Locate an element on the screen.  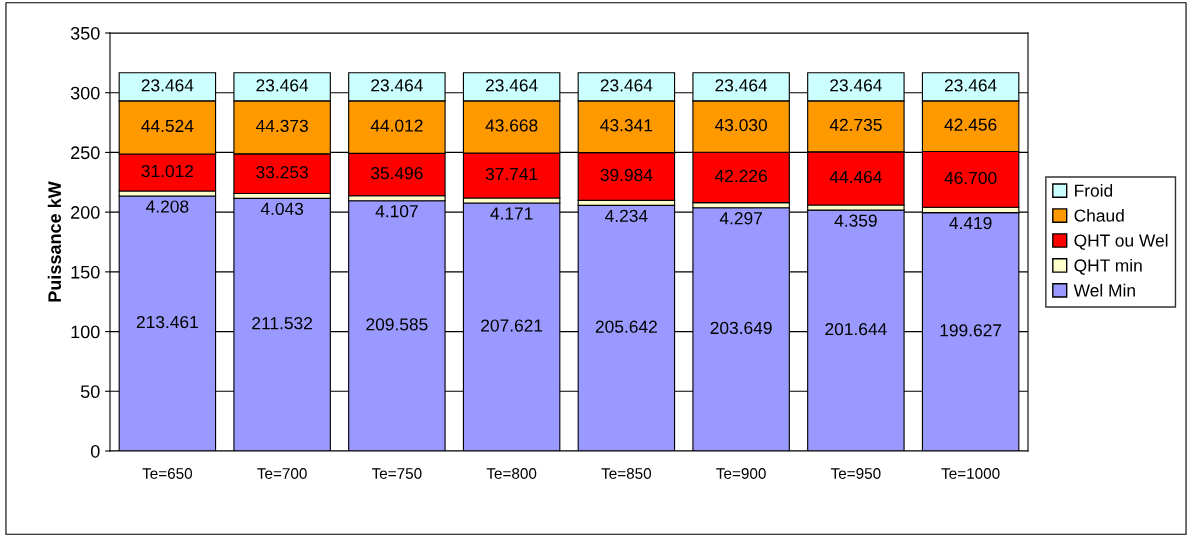
y-tick-label: 50 is located at coordinates (90, 392).